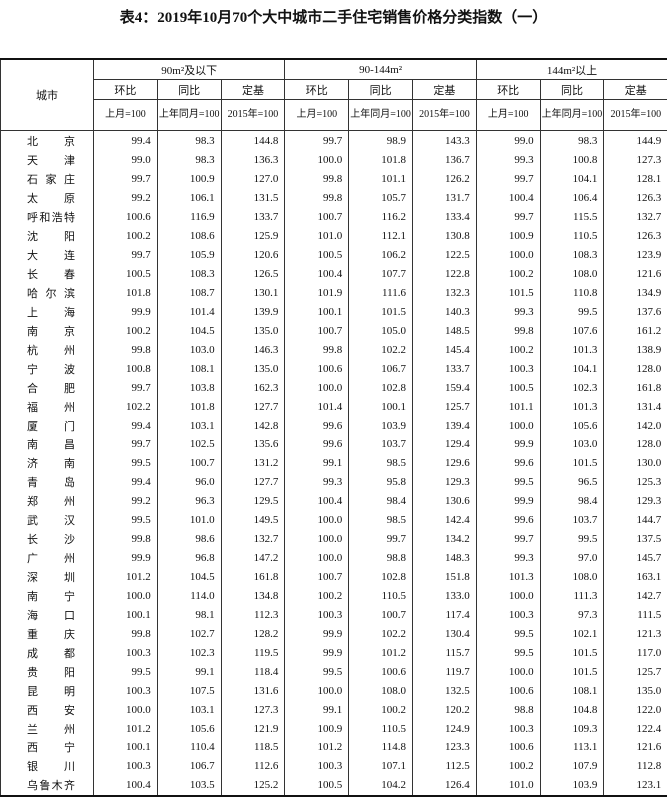  I want to click on index-value: 98.8, so click(380, 558).